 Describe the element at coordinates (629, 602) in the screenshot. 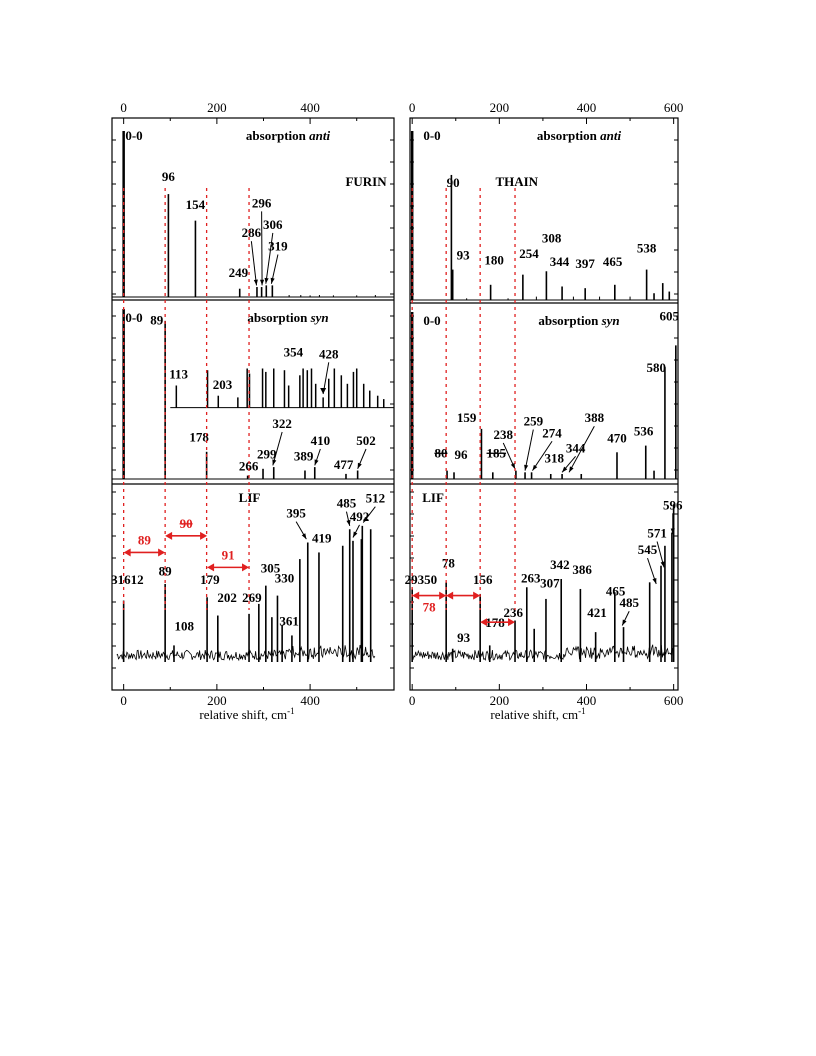

I see `peak-label: 485` at that location.